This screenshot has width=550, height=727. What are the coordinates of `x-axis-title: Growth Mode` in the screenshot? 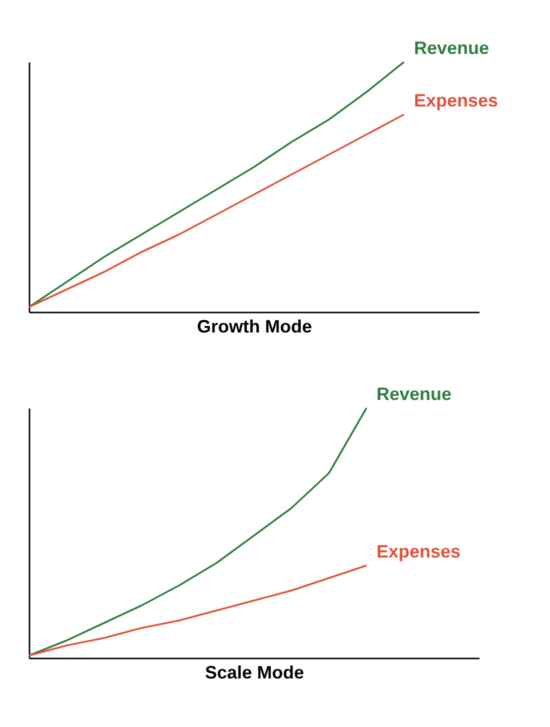 It's located at (254, 326).